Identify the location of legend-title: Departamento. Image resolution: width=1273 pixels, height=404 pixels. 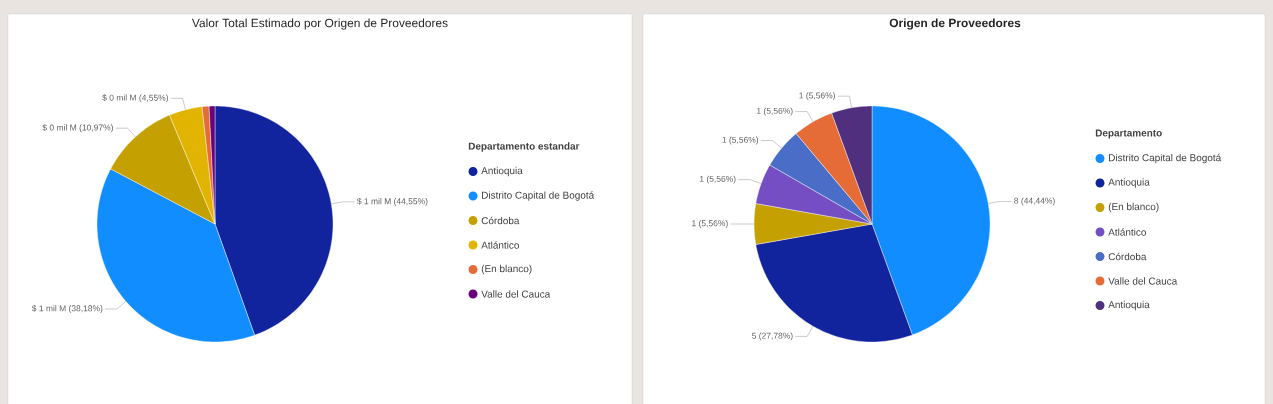
(1128, 134).